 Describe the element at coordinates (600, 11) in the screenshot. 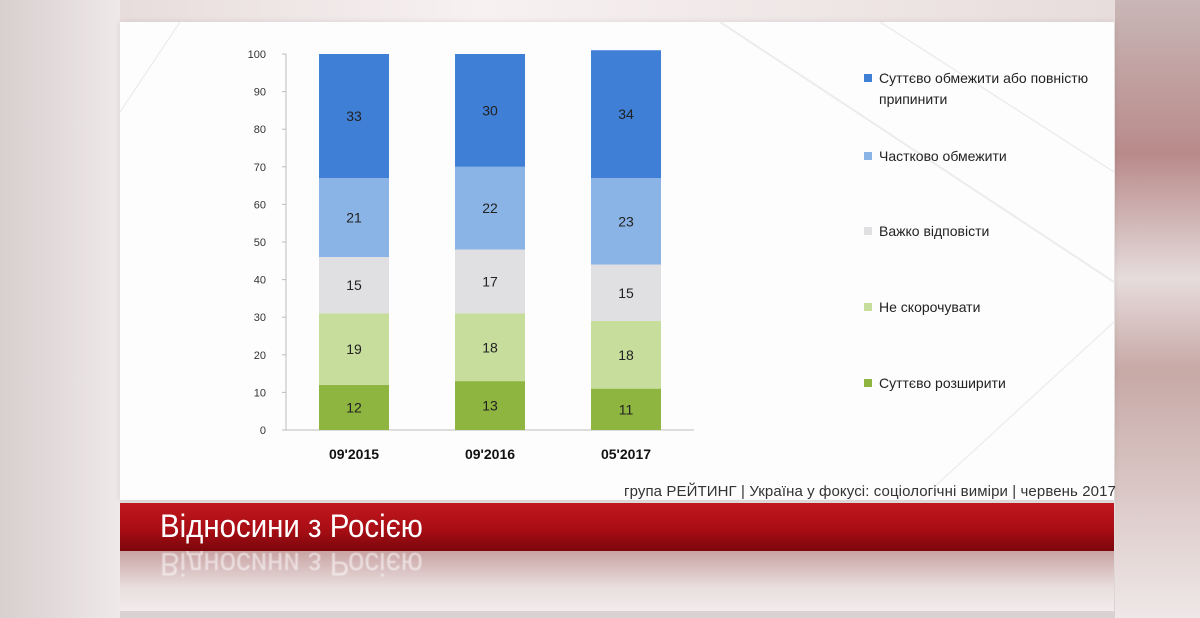

I see `background-top` at that location.